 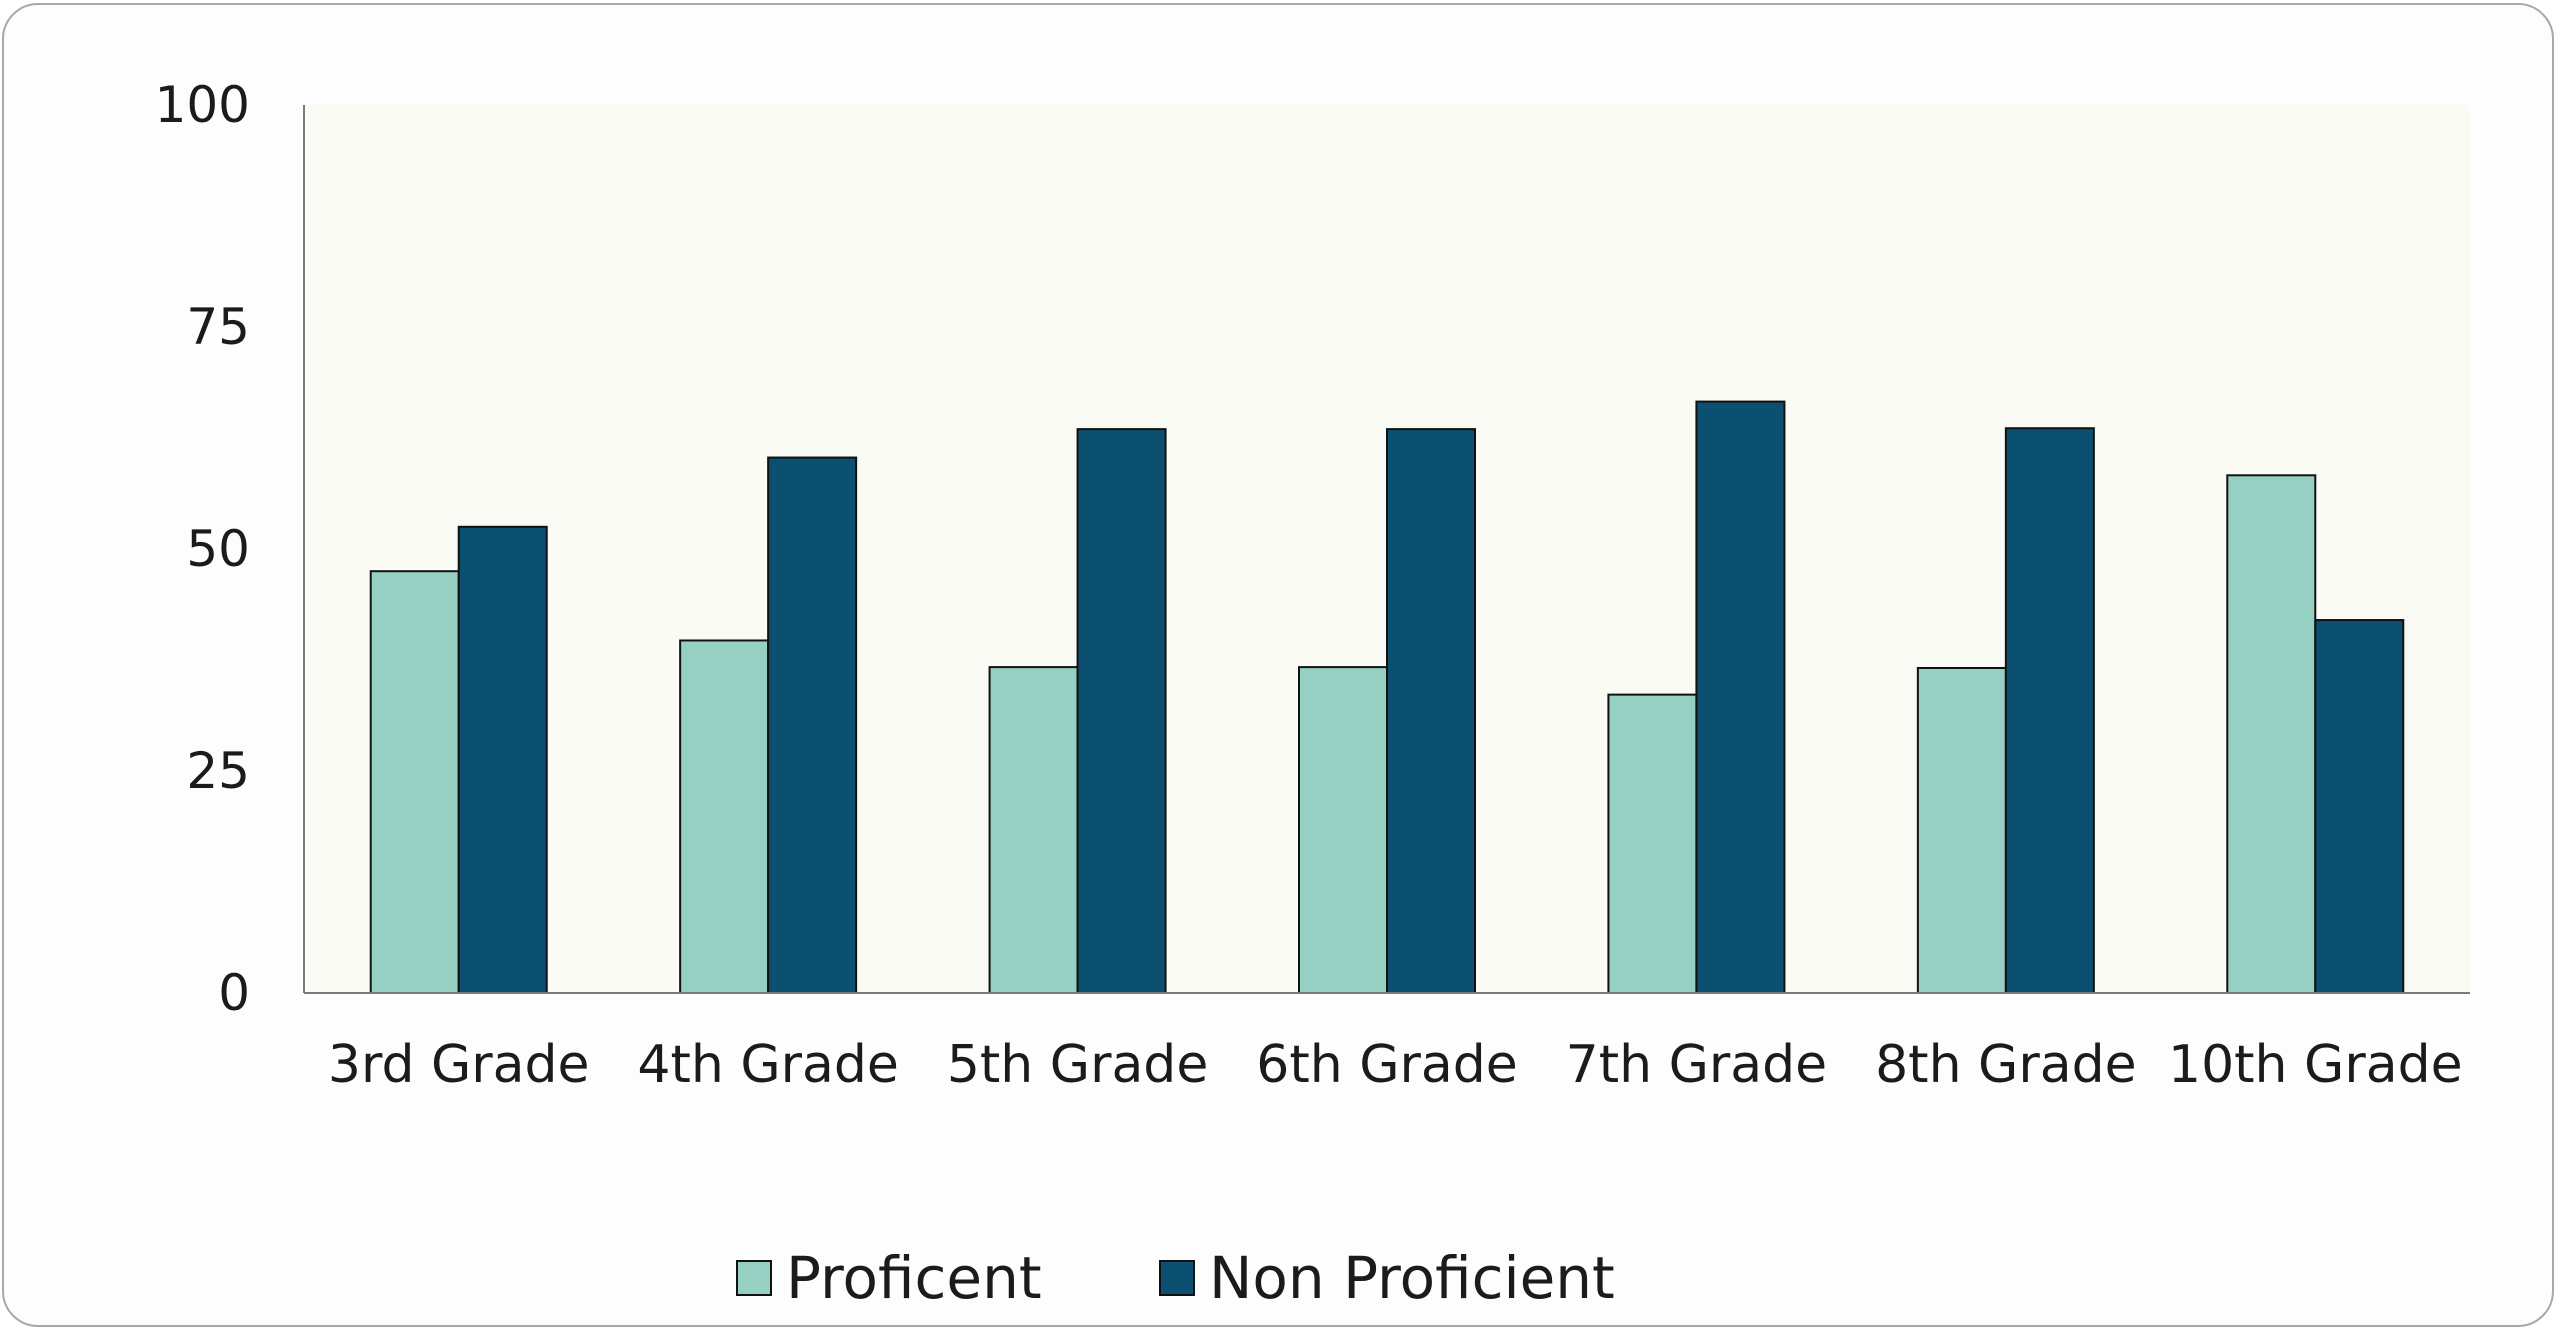 I want to click on legend: Proficent Non Proficient, so click(x=1175, y=1278).